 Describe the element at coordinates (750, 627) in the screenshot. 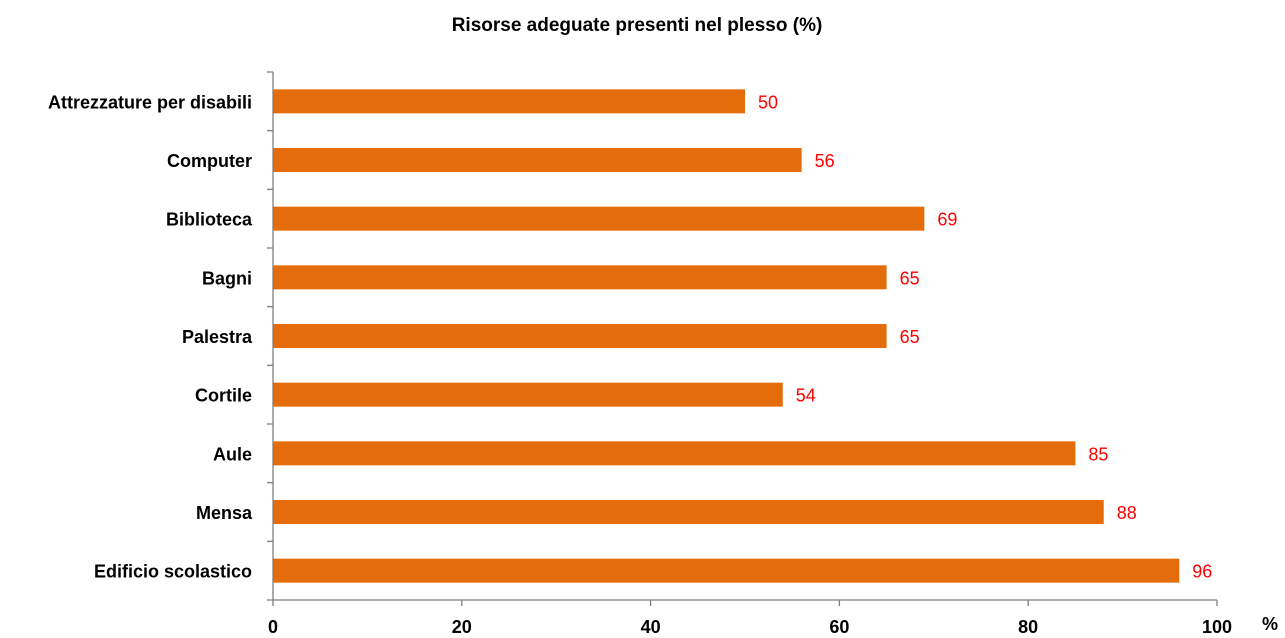

I see `x-tick-labels-group: 0 20 40 60 80 100` at that location.